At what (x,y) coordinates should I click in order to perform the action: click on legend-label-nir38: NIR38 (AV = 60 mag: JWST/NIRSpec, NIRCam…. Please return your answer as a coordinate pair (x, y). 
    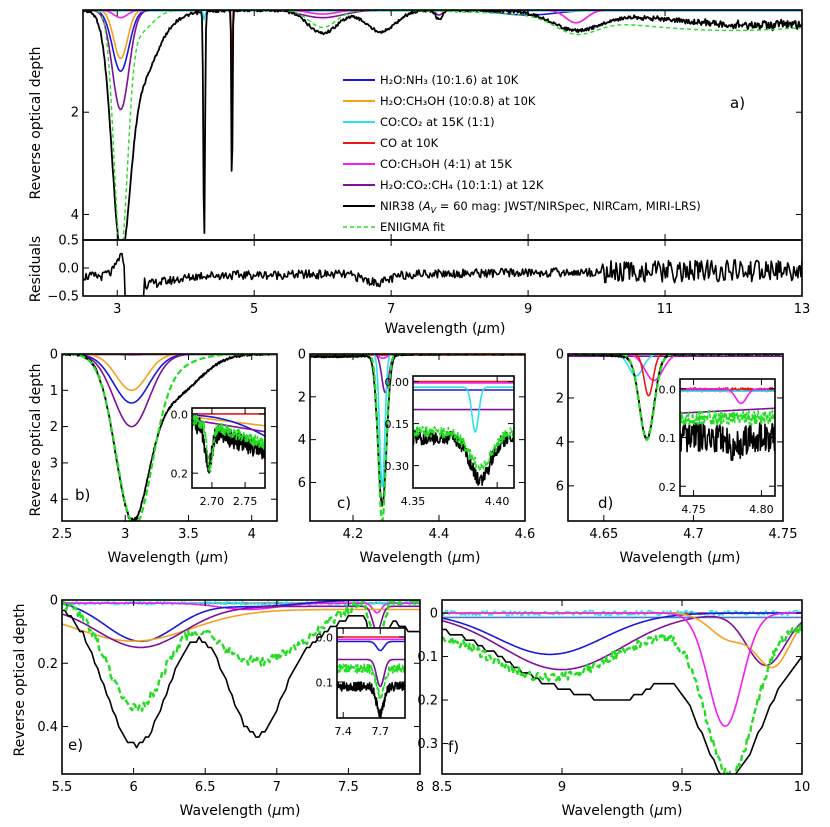
    Looking at the image, I should click on (540, 207).